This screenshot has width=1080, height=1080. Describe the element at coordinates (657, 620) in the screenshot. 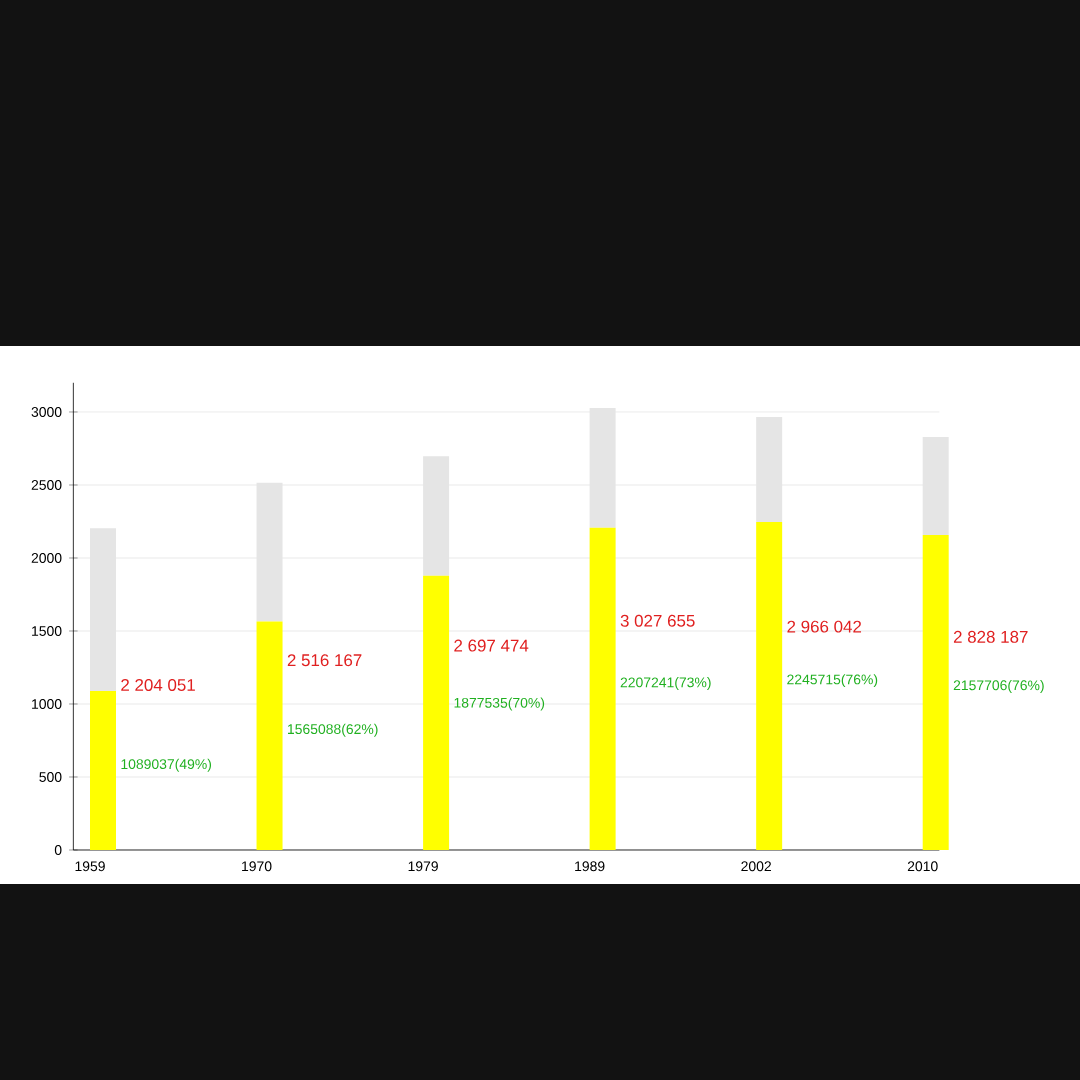

I see `annotation: 3 027 655` at that location.